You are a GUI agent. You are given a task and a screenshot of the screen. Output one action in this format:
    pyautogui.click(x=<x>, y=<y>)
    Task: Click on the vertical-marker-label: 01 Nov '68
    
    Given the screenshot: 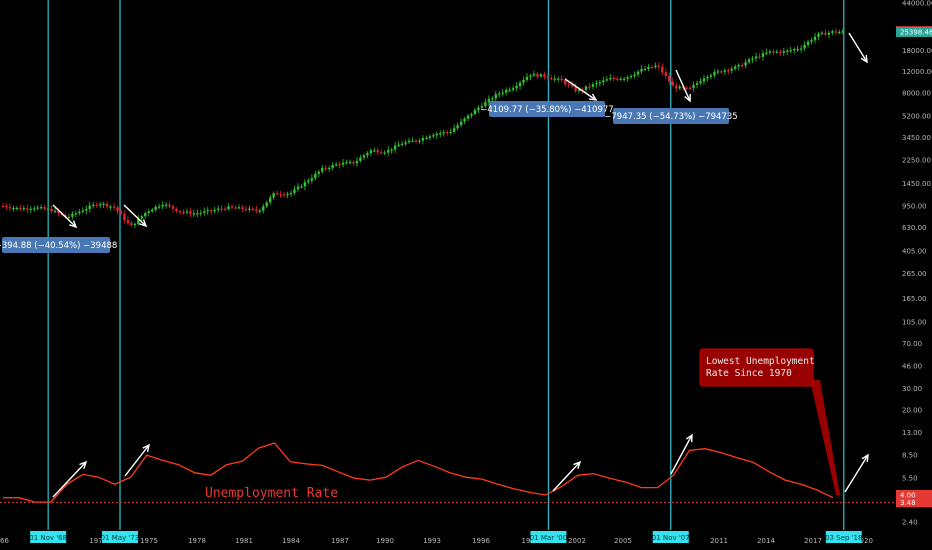 What is the action you would take?
    pyautogui.click(x=48, y=538)
    